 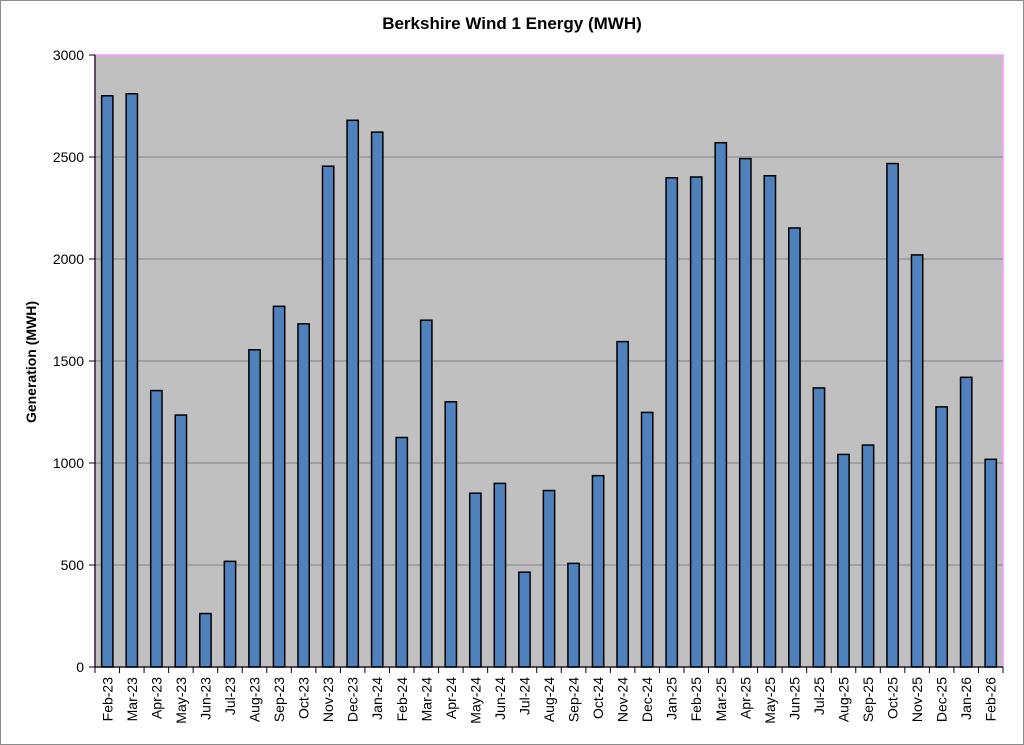 I want to click on x-tick-label: Sep-25, so click(x=868, y=699).